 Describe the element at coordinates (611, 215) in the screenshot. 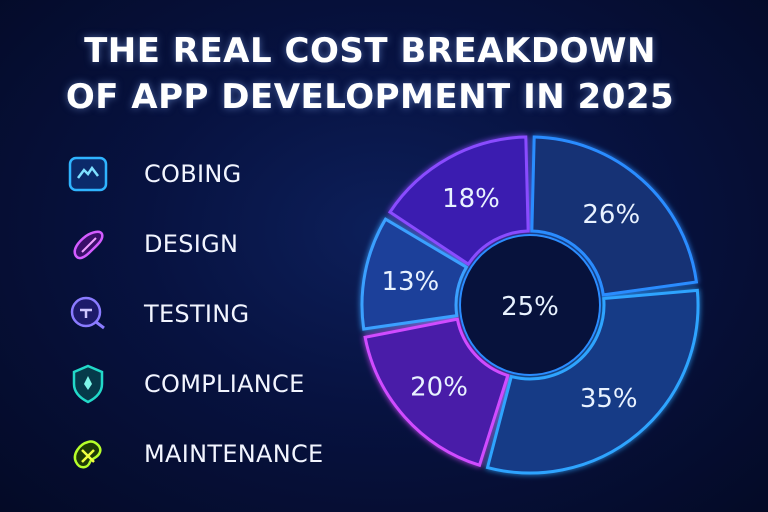

I see `slice-label-0: 26%` at that location.